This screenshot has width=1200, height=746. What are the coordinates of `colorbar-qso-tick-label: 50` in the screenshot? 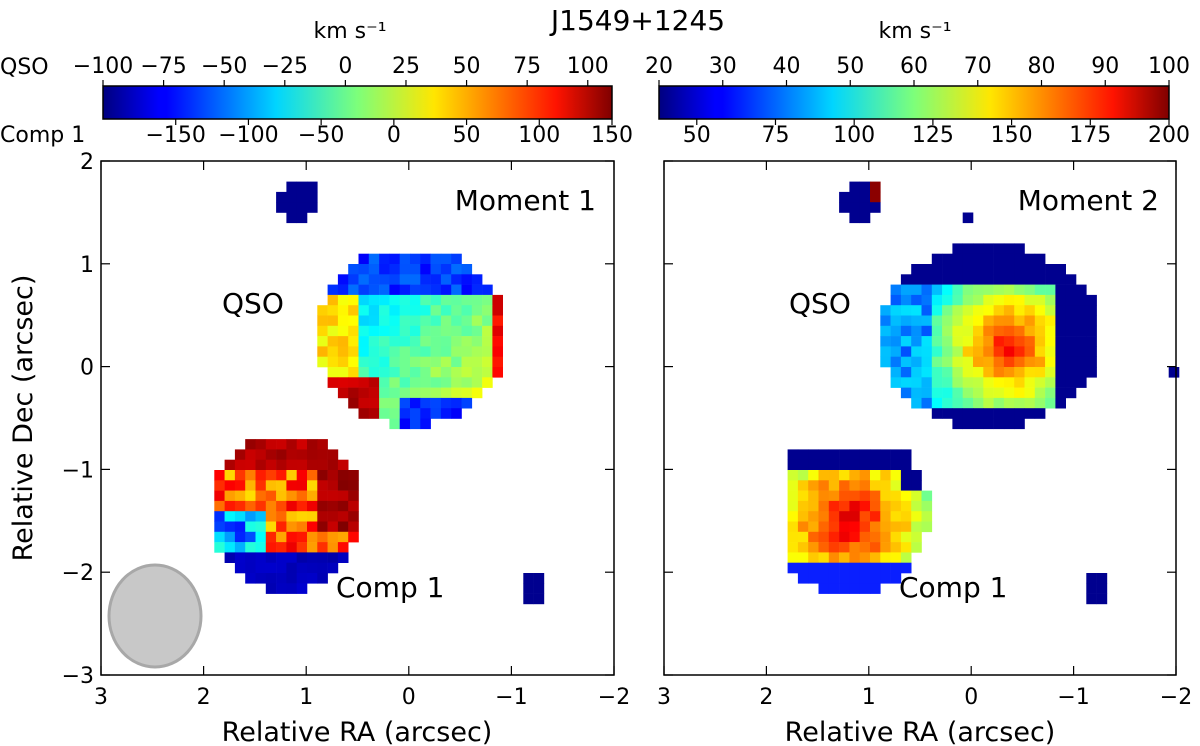 It's located at (850, 66).